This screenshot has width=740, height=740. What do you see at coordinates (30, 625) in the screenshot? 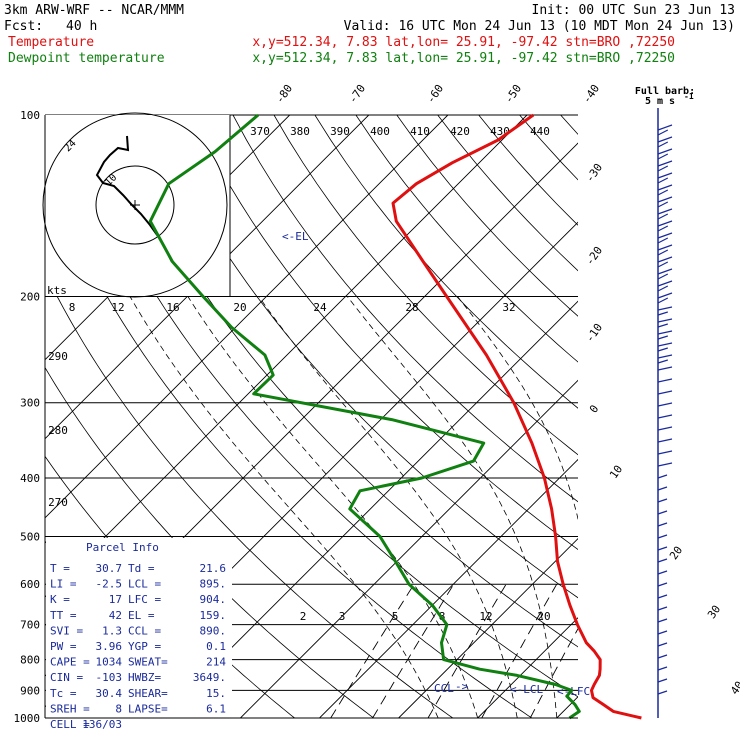
I see `pressure-tick-label: 700` at bounding box center [30, 625].